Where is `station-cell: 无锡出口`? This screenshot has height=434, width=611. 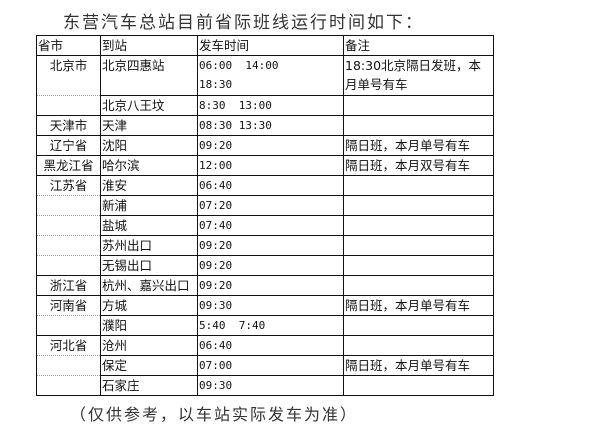
station-cell: 无锡出口 is located at coordinates (149, 265).